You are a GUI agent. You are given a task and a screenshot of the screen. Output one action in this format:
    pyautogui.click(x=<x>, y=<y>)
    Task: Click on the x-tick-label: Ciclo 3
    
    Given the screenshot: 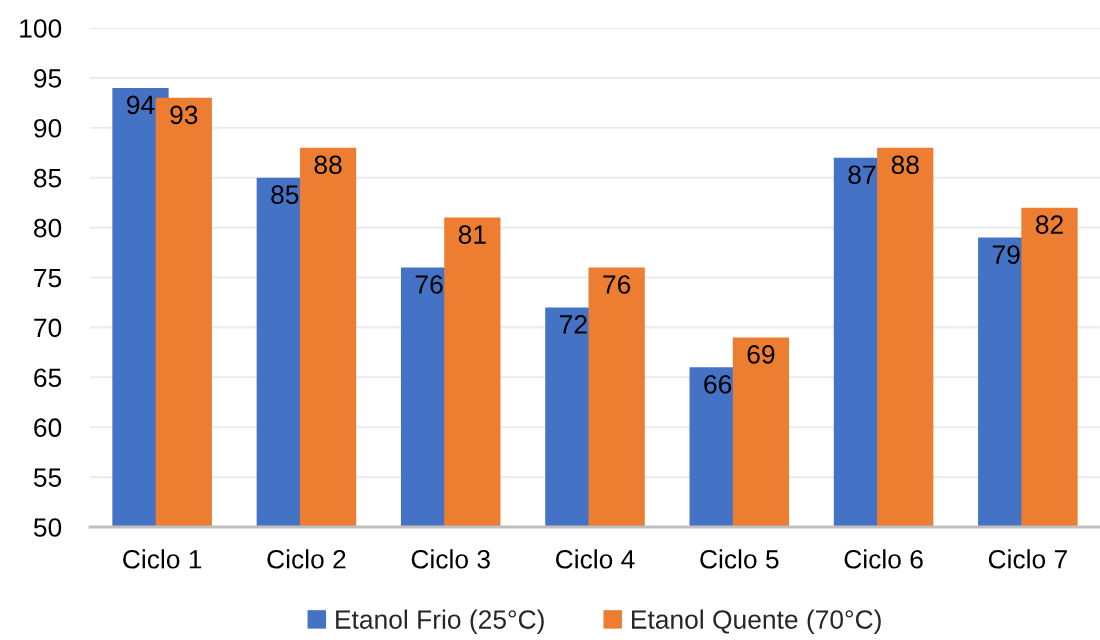 What is the action you would take?
    pyautogui.click(x=450, y=559)
    